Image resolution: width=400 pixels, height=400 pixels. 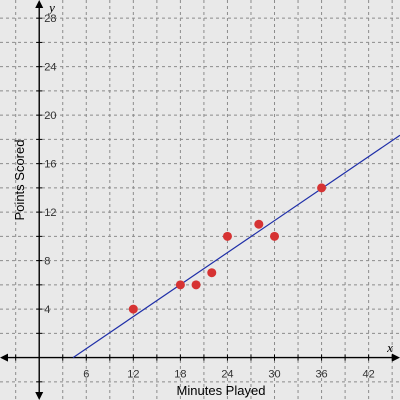 I want to click on y-tick-label: 8, so click(x=47, y=262).